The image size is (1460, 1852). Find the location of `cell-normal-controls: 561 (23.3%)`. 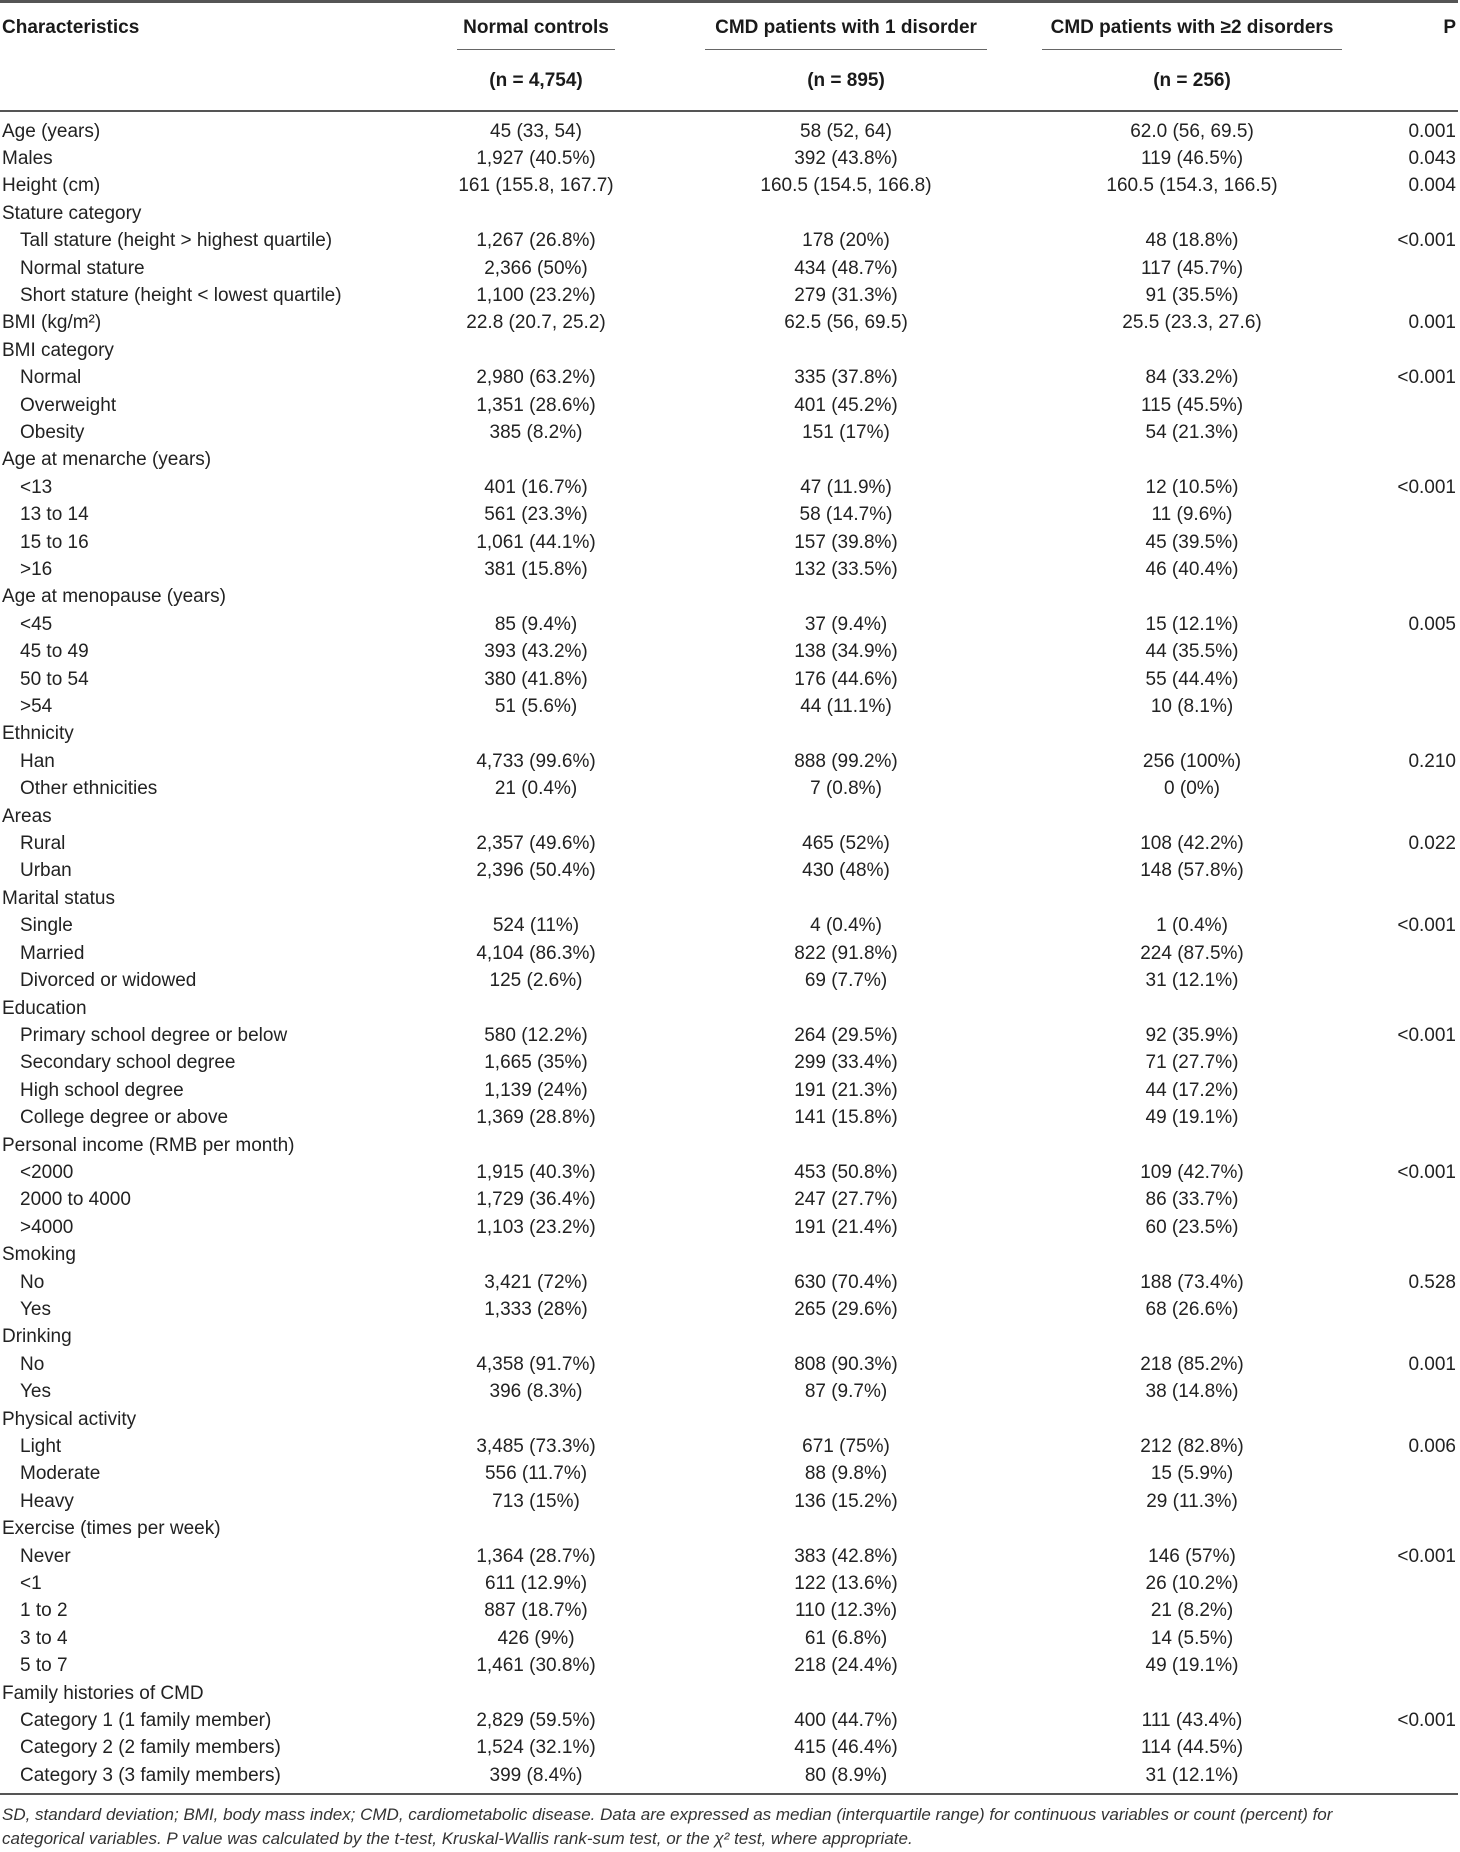

cell-normal-controls: 561 (23.3%) is located at coordinates (536, 515).